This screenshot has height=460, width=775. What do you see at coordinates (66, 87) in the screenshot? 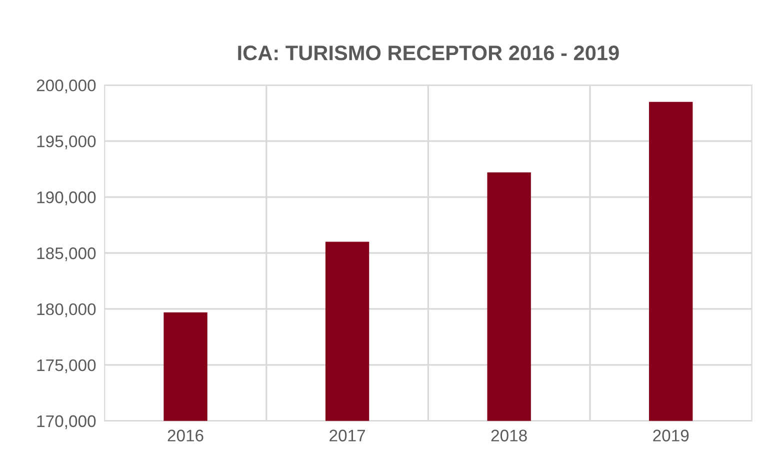
I see `y-tick-label: 200,000` at bounding box center [66, 87].